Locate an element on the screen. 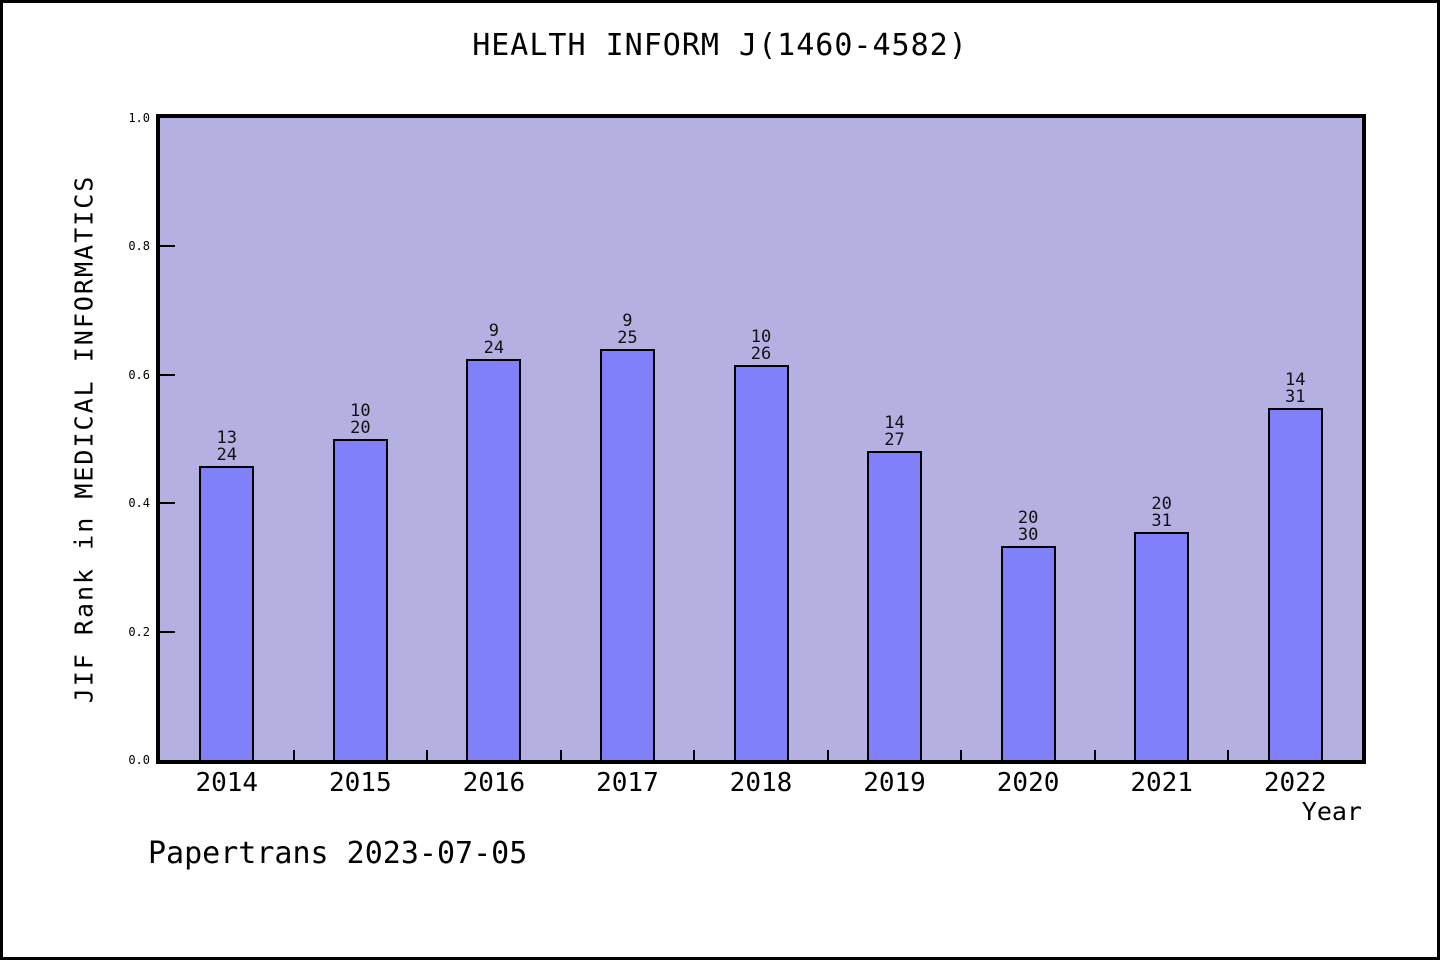 The width and height of the screenshot is (1440, 960). bar-2020 is located at coordinates (1028, 653).